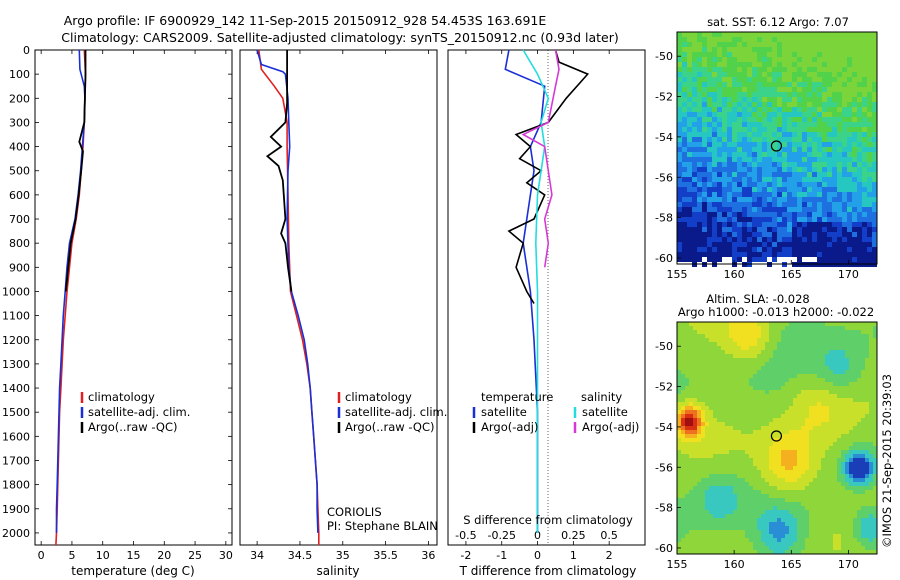  What do you see at coordinates (776, 146) in the screenshot?
I see `sst-map-markers` at bounding box center [776, 146].